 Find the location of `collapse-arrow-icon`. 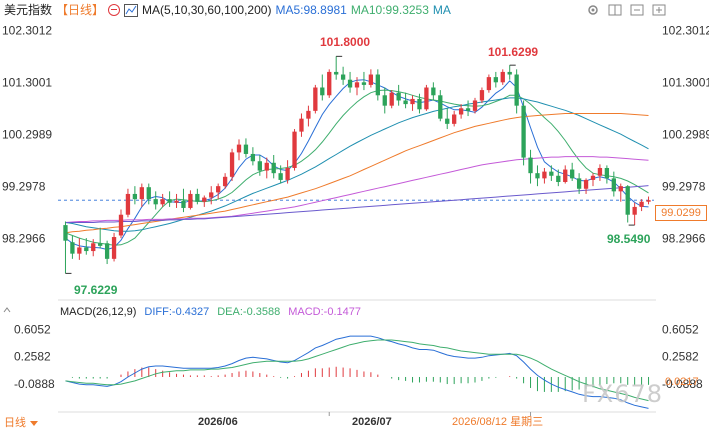

collapse-arrow-icon is located at coordinates (7, 307).